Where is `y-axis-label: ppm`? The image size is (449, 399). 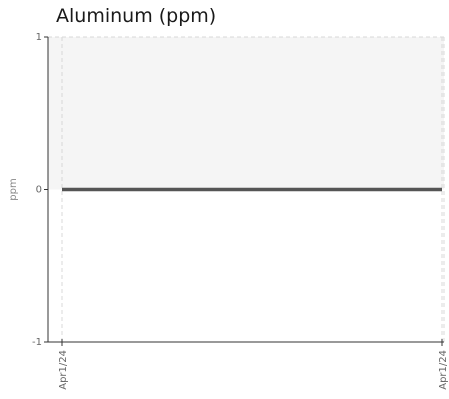 y-axis-label: ppm is located at coordinates (13, 189).